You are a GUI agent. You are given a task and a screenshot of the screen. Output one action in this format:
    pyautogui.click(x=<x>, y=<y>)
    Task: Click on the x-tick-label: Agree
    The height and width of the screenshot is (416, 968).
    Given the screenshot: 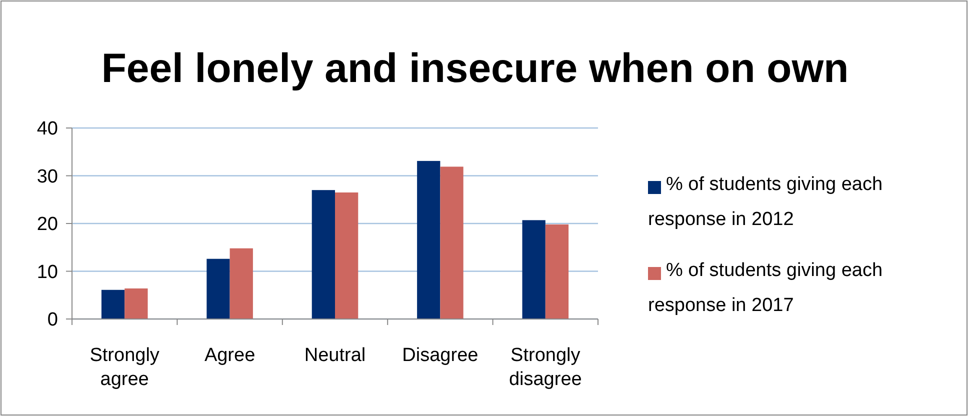 What is the action you would take?
    pyautogui.click(x=230, y=355)
    